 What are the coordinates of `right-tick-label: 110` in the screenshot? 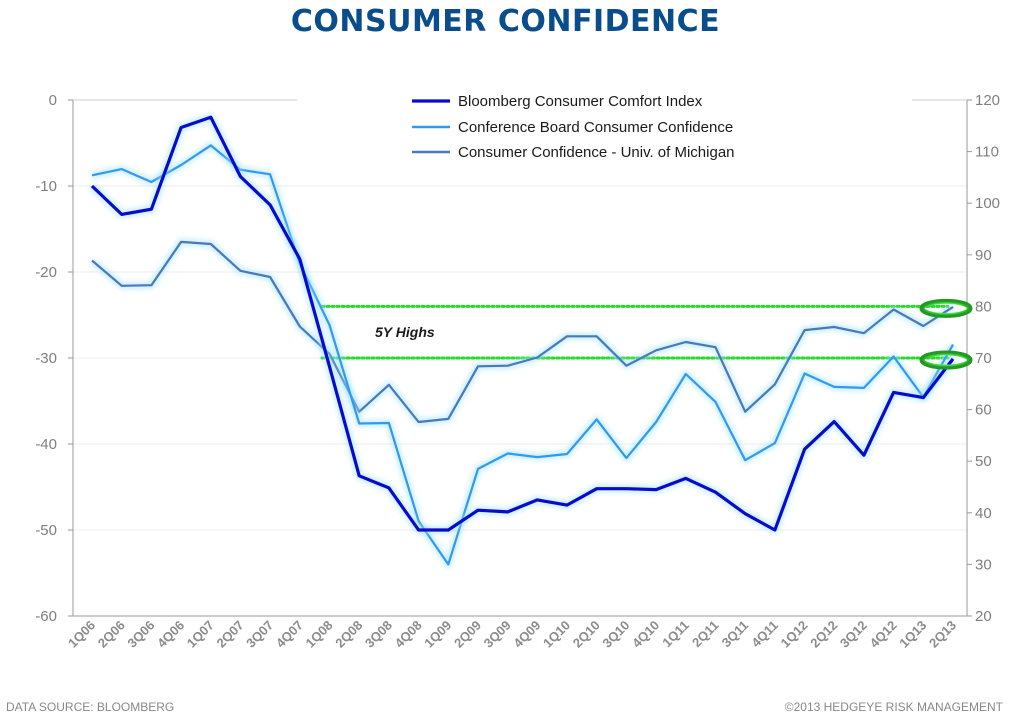 It's located at (987, 152).